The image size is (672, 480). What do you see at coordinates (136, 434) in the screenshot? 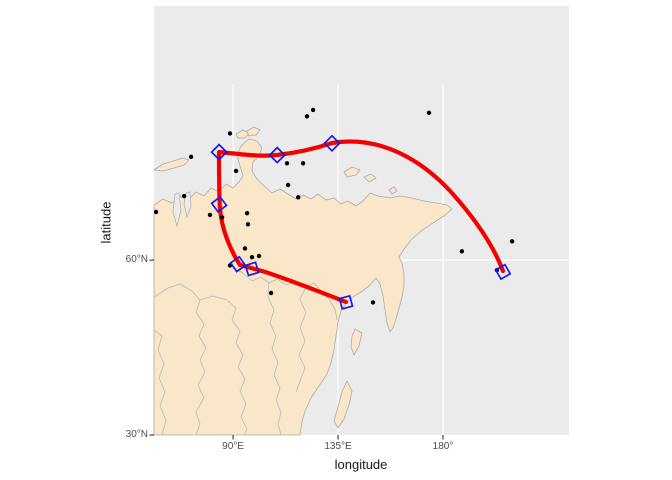
I see `y-tick-label: 30°N` at bounding box center [136, 434].